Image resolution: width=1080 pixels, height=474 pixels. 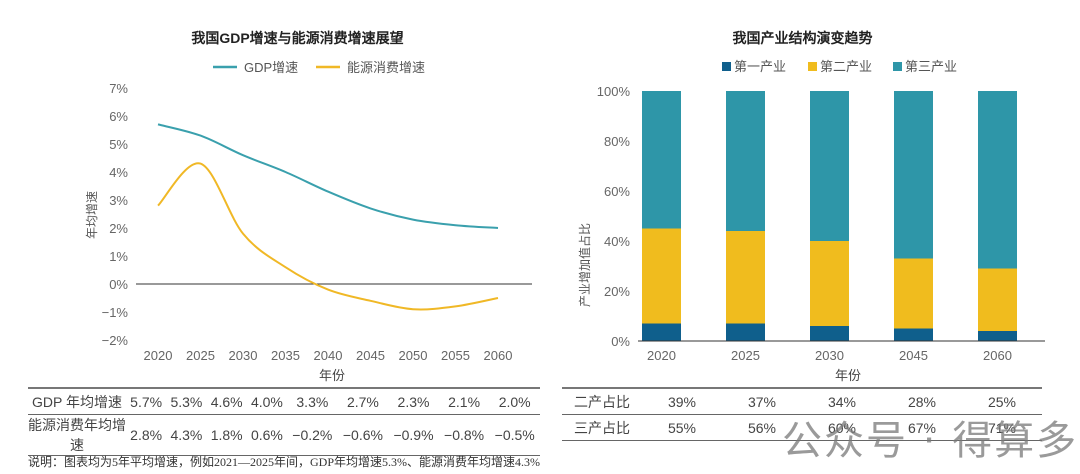 I want to click on table-cell: 4.3%, so click(x=186, y=435).